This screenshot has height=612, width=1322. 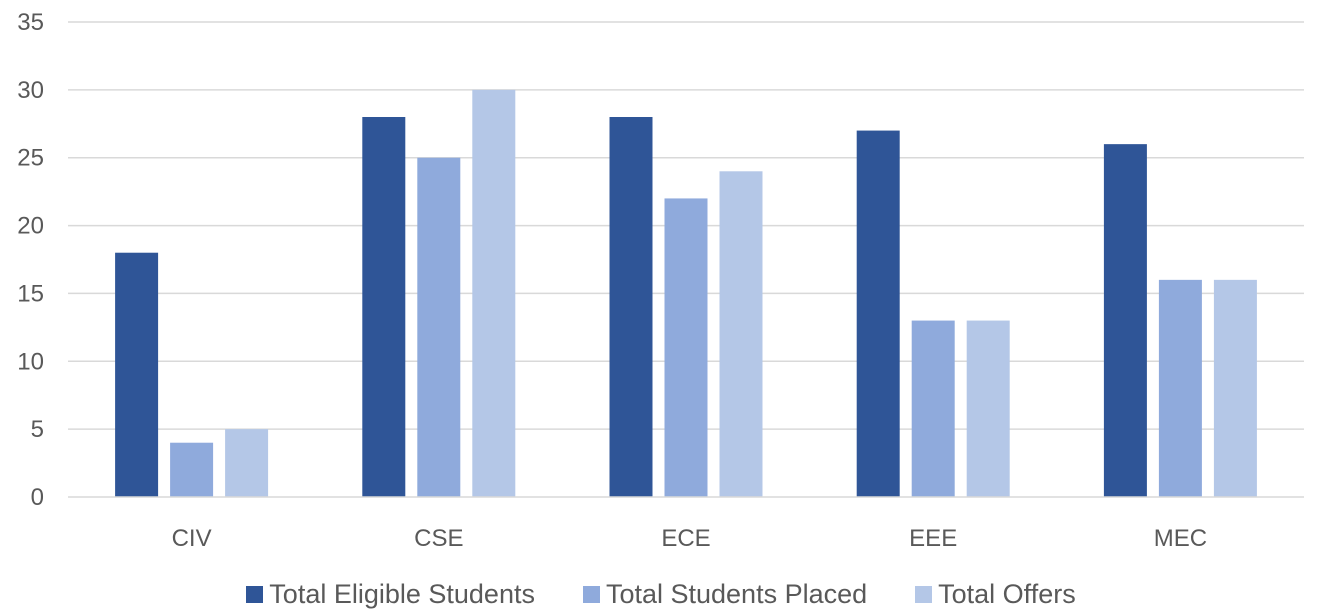 What do you see at coordinates (30, 22) in the screenshot?
I see `y-tick-label: 35` at bounding box center [30, 22].